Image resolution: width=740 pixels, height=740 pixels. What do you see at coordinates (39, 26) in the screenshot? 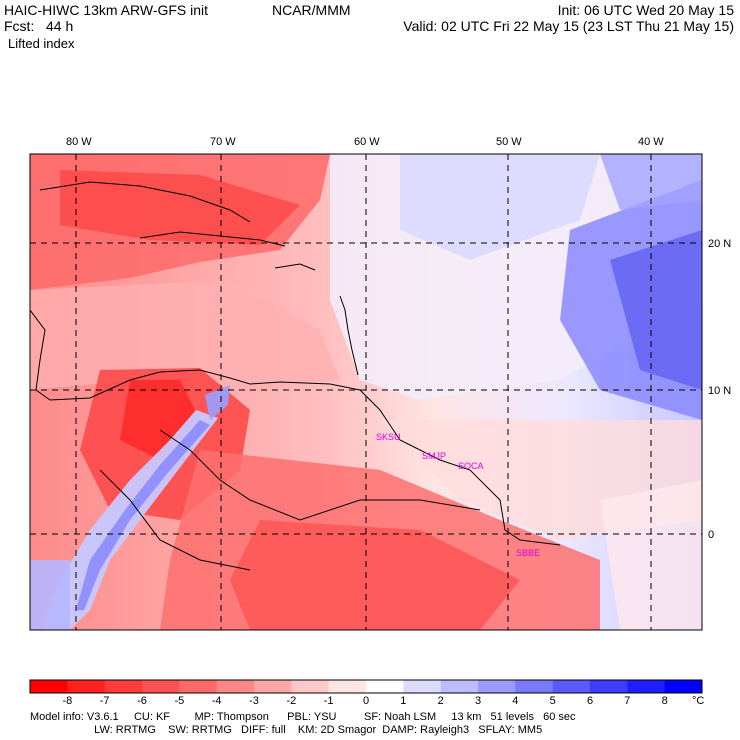
I see `forecast-hour: Fcst: 44 h` at bounding box center [39, 26].